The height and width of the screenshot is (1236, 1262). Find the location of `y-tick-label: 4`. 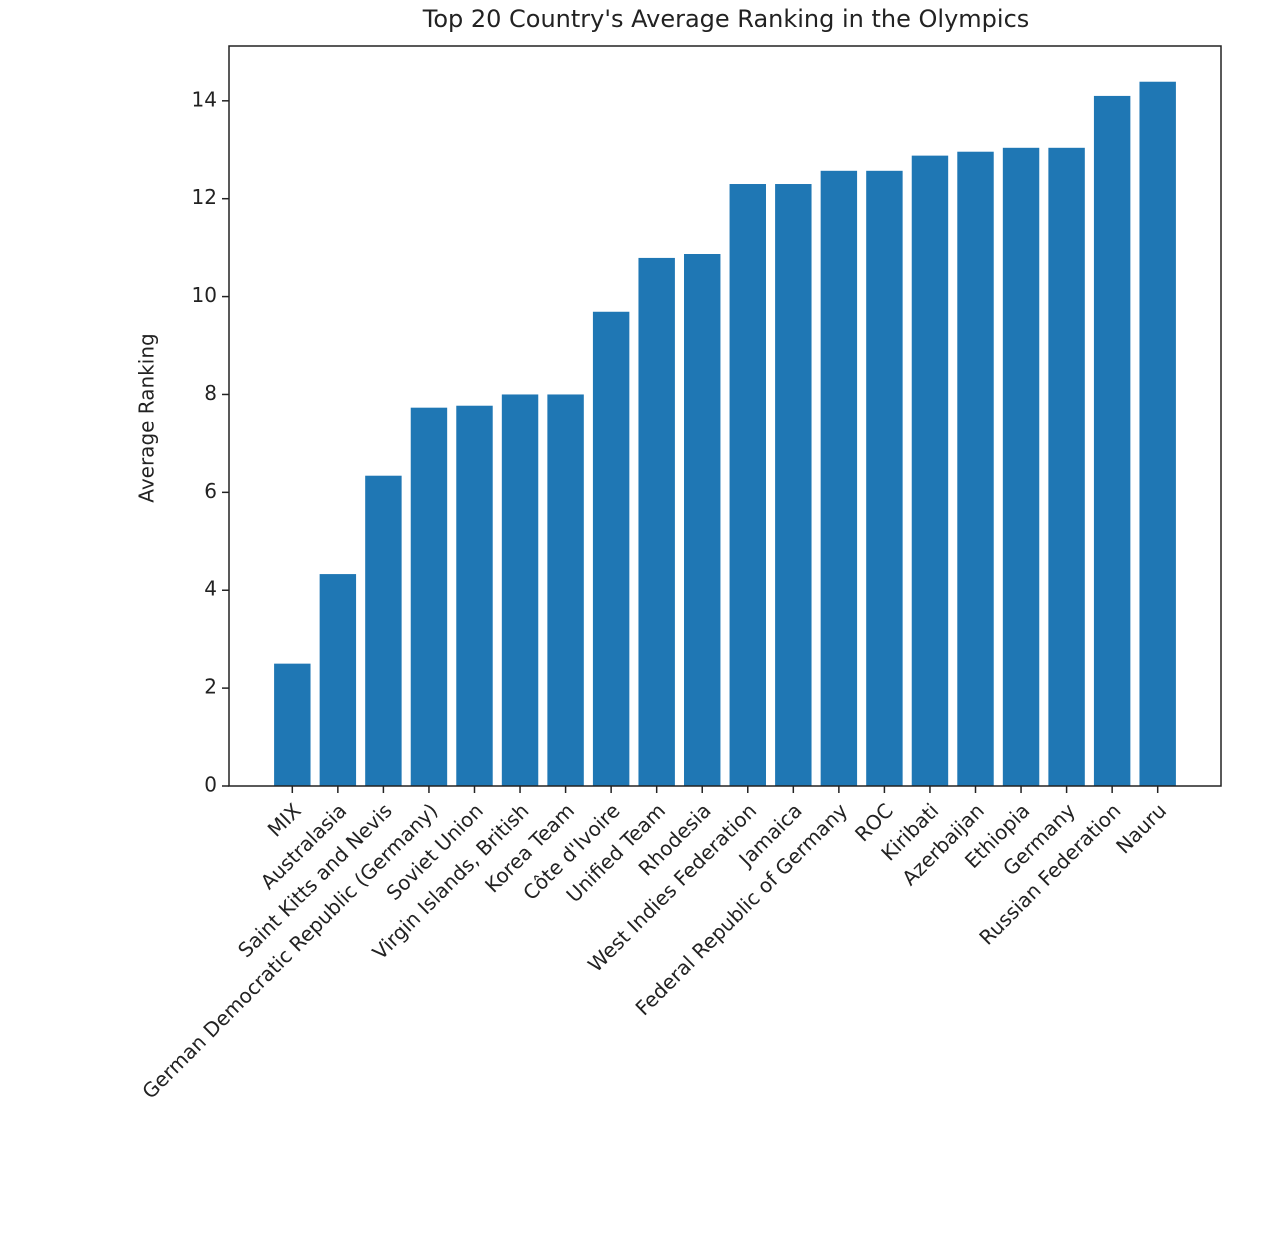

y-tick-label: 4 is located at coordinates (210, 589).